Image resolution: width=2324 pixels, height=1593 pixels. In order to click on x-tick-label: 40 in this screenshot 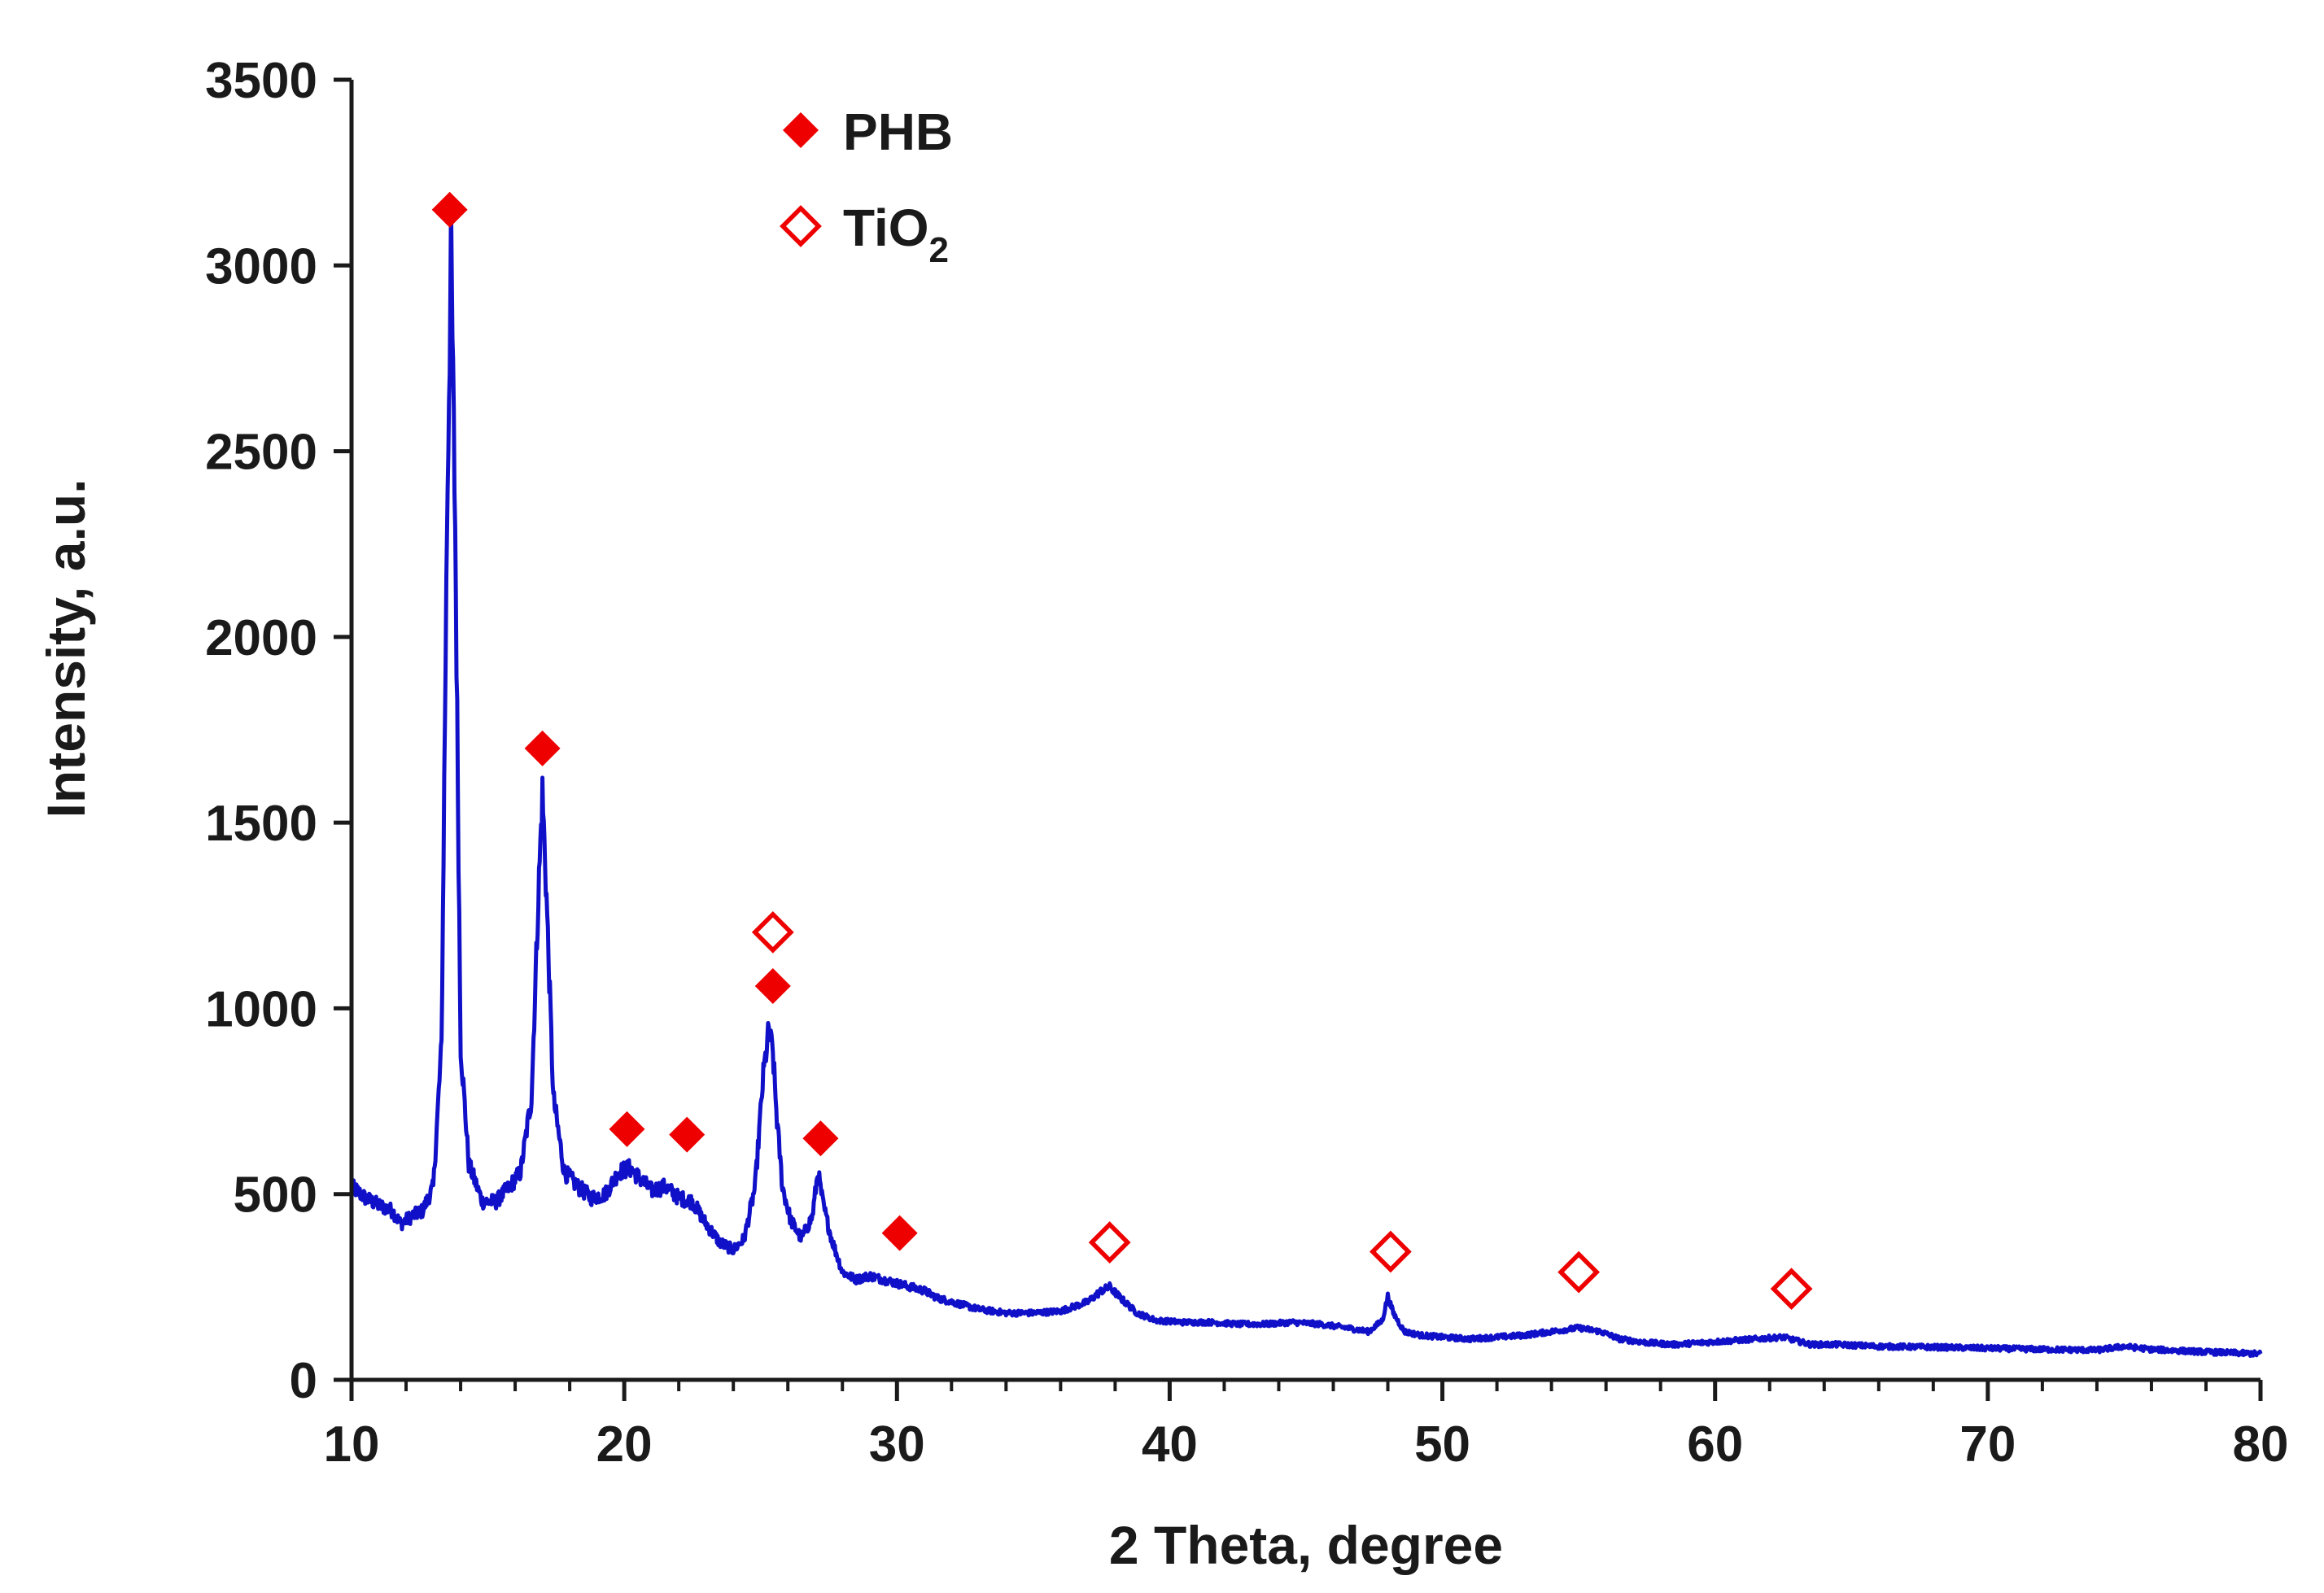, I will do `click(1170, 1444)`.